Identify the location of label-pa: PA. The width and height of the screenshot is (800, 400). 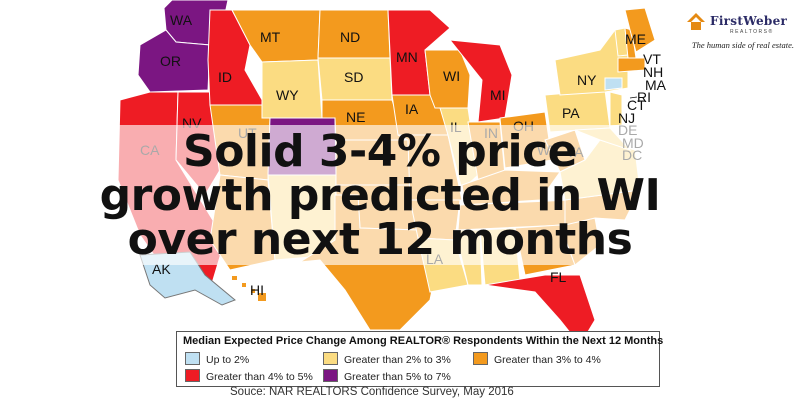
(571, 113).